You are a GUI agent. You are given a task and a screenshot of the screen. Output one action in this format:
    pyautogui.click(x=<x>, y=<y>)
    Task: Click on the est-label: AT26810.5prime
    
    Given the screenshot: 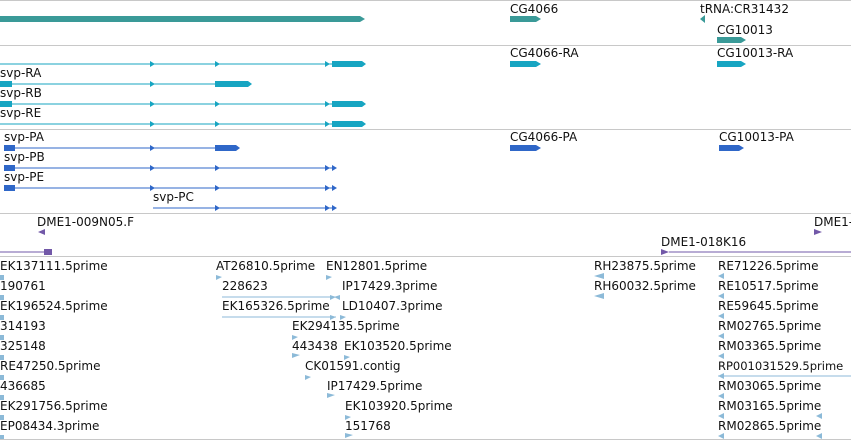 What is the action you would take?
    pyautogui.click(x=266, y=266)
    